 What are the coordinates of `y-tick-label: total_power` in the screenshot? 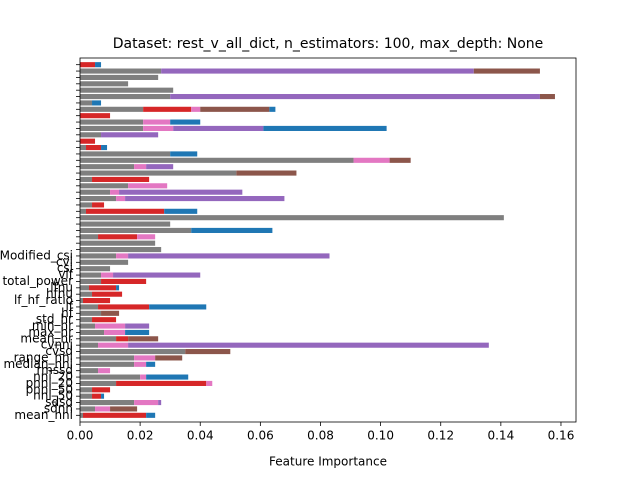 It's located at (37, 281).